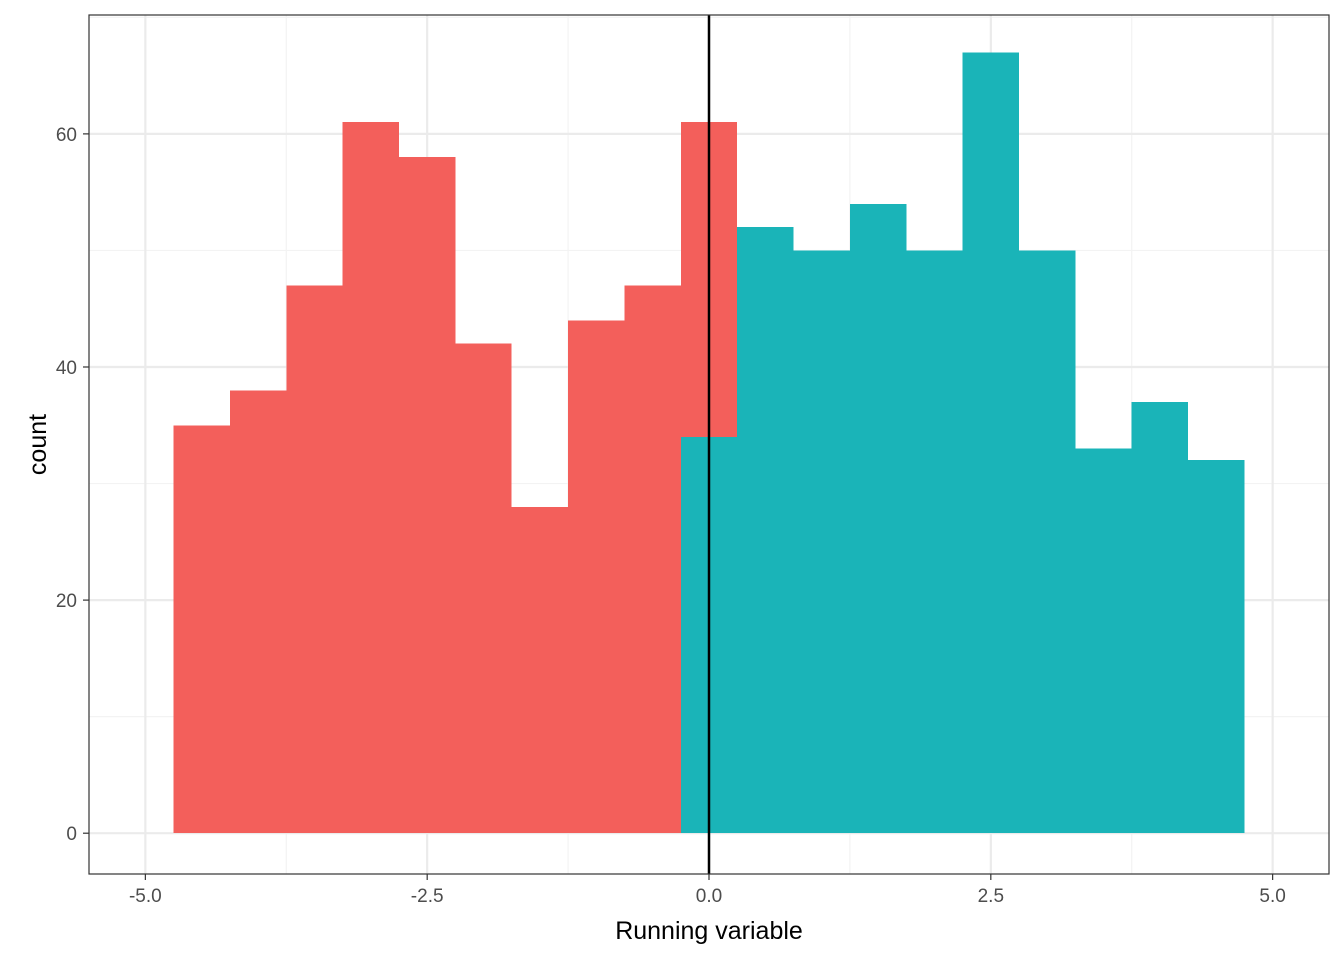  Describe the element at coordinates (66, 368) in the screenshot. I see `y-tick-label: 40` at that location.